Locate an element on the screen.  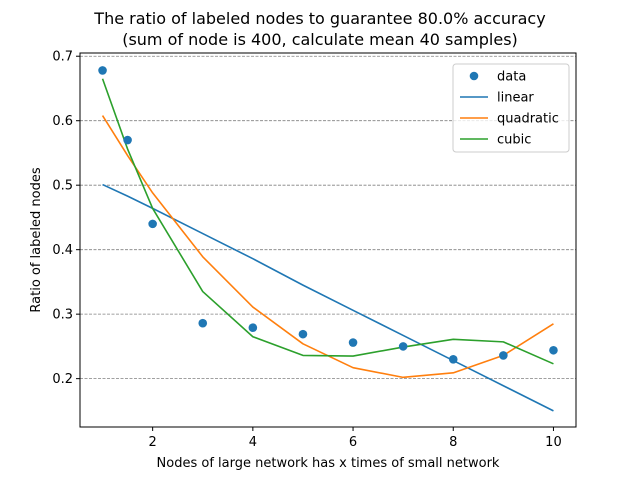
legend-label-quadratic: quadratic is located at coordinates (528, 119).